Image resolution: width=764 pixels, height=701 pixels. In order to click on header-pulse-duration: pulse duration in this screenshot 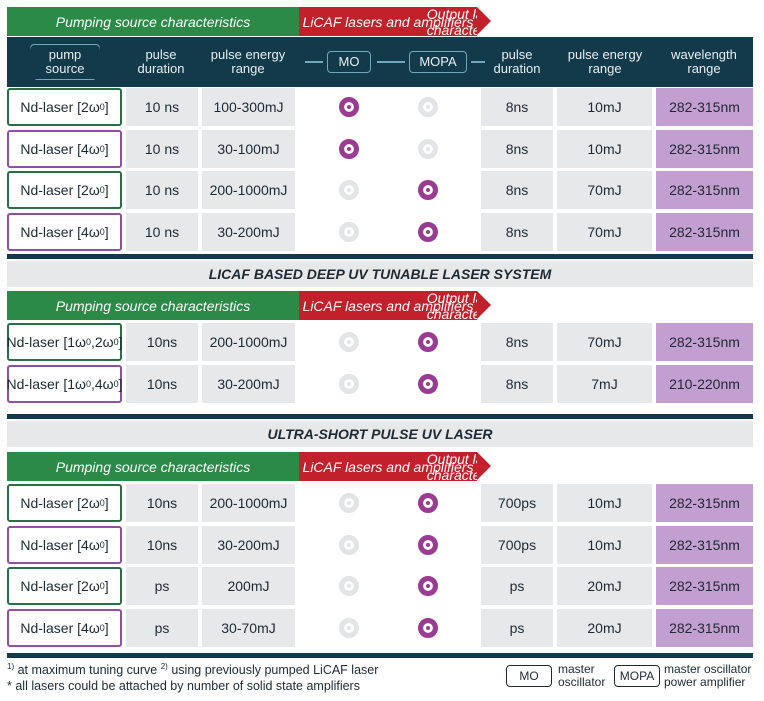, I will do `click(161, 61)`.